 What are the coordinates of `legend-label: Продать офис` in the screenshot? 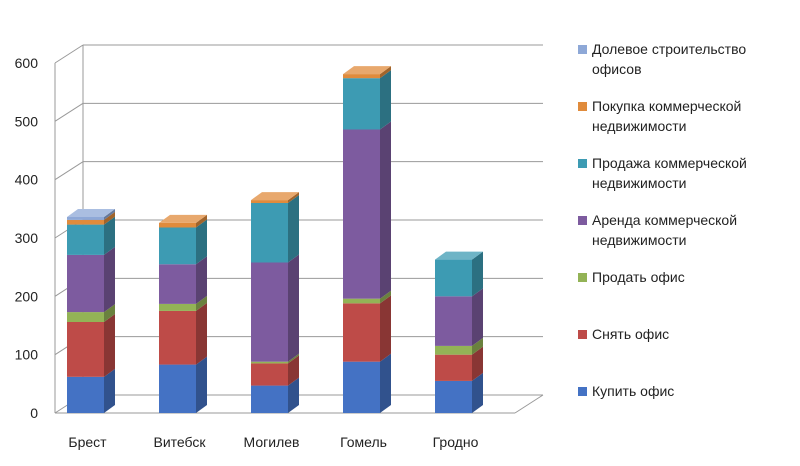 It's located at (638, 277).